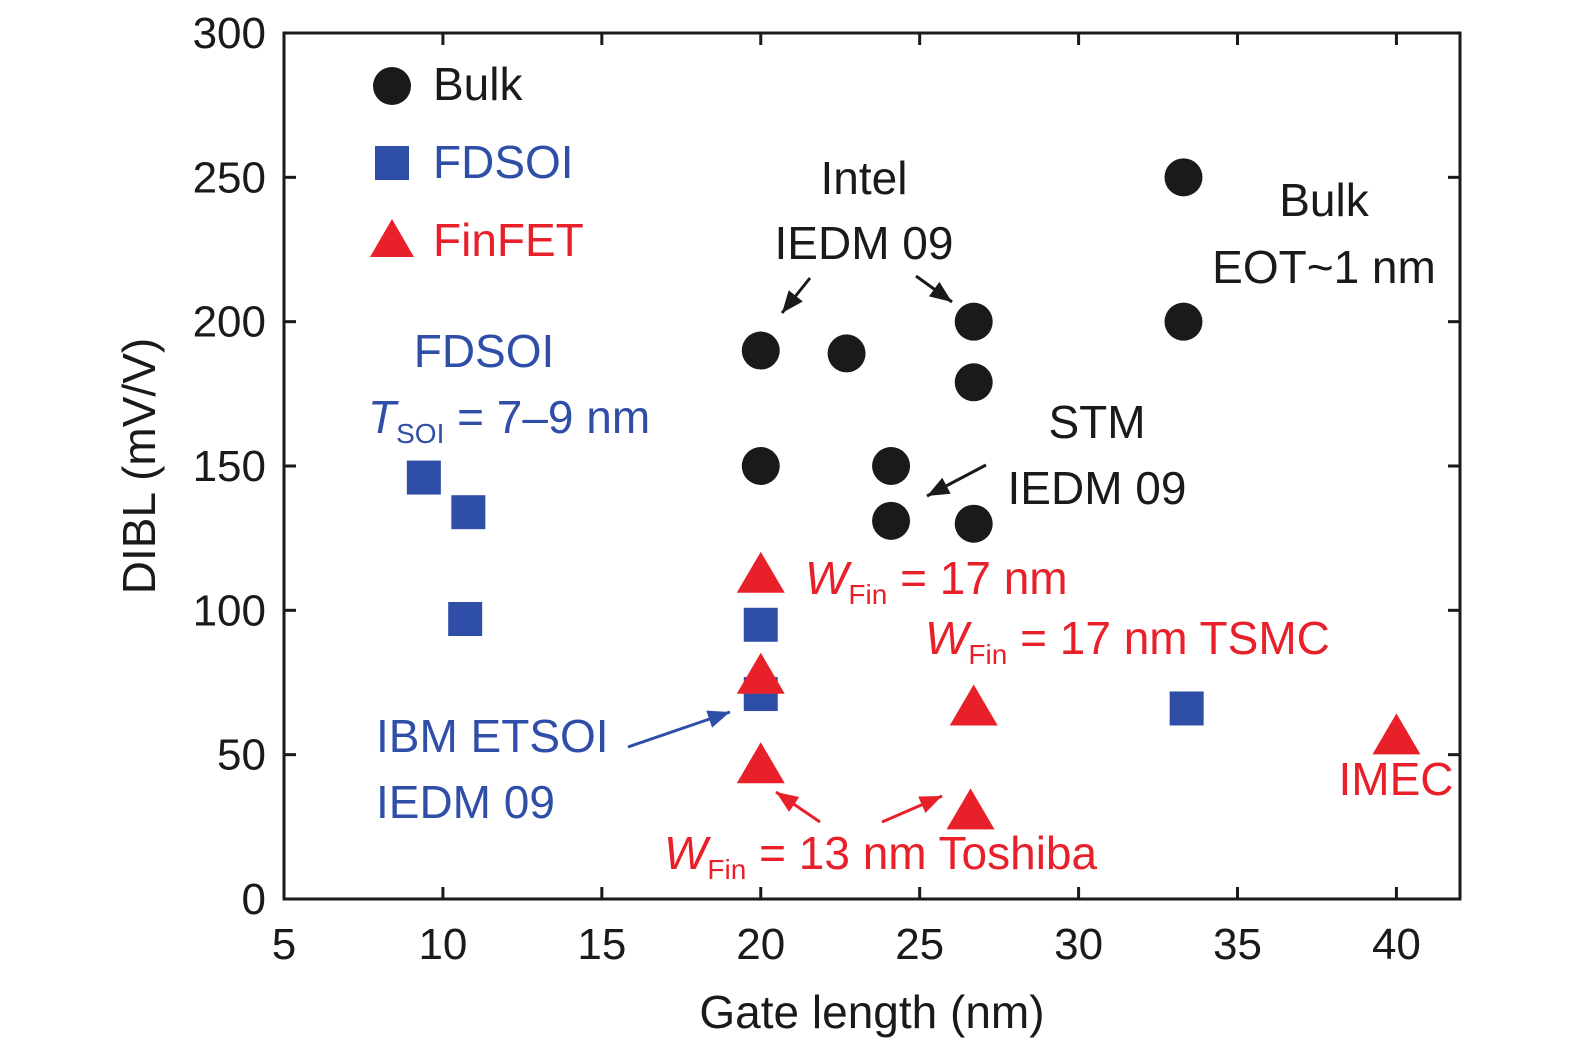 Image resolution: width=1575 pixels, height=1053 pixels. What do you see at coordinates (930, 805) in the screenshot?
I see `arrow-toshiba-right-head` at bounding box center [930, 805].